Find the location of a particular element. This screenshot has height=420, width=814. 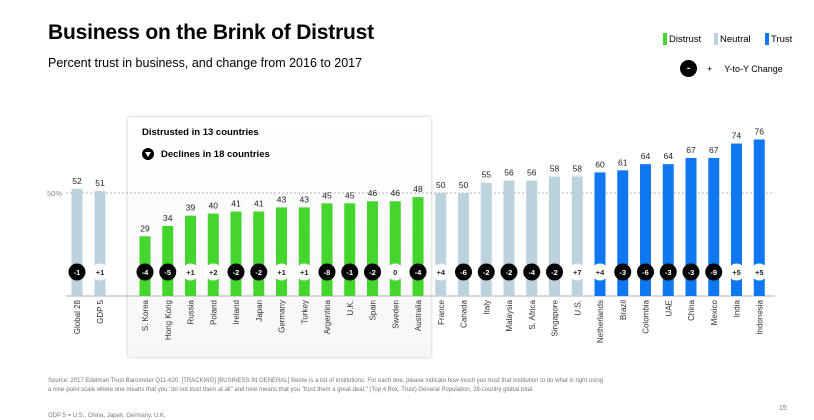

change-label: -1 is located at coordinates (349, 272).